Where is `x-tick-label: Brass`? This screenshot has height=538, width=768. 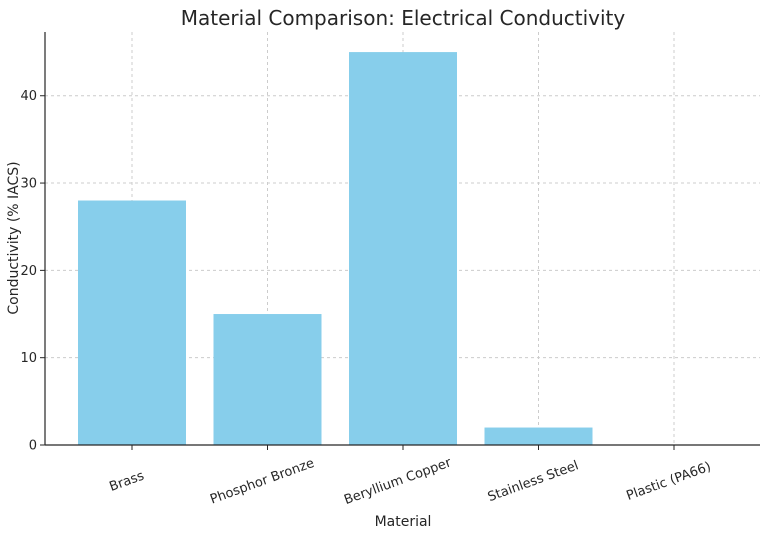 x-tick-label: Brass is located at coordinates (126, 481).